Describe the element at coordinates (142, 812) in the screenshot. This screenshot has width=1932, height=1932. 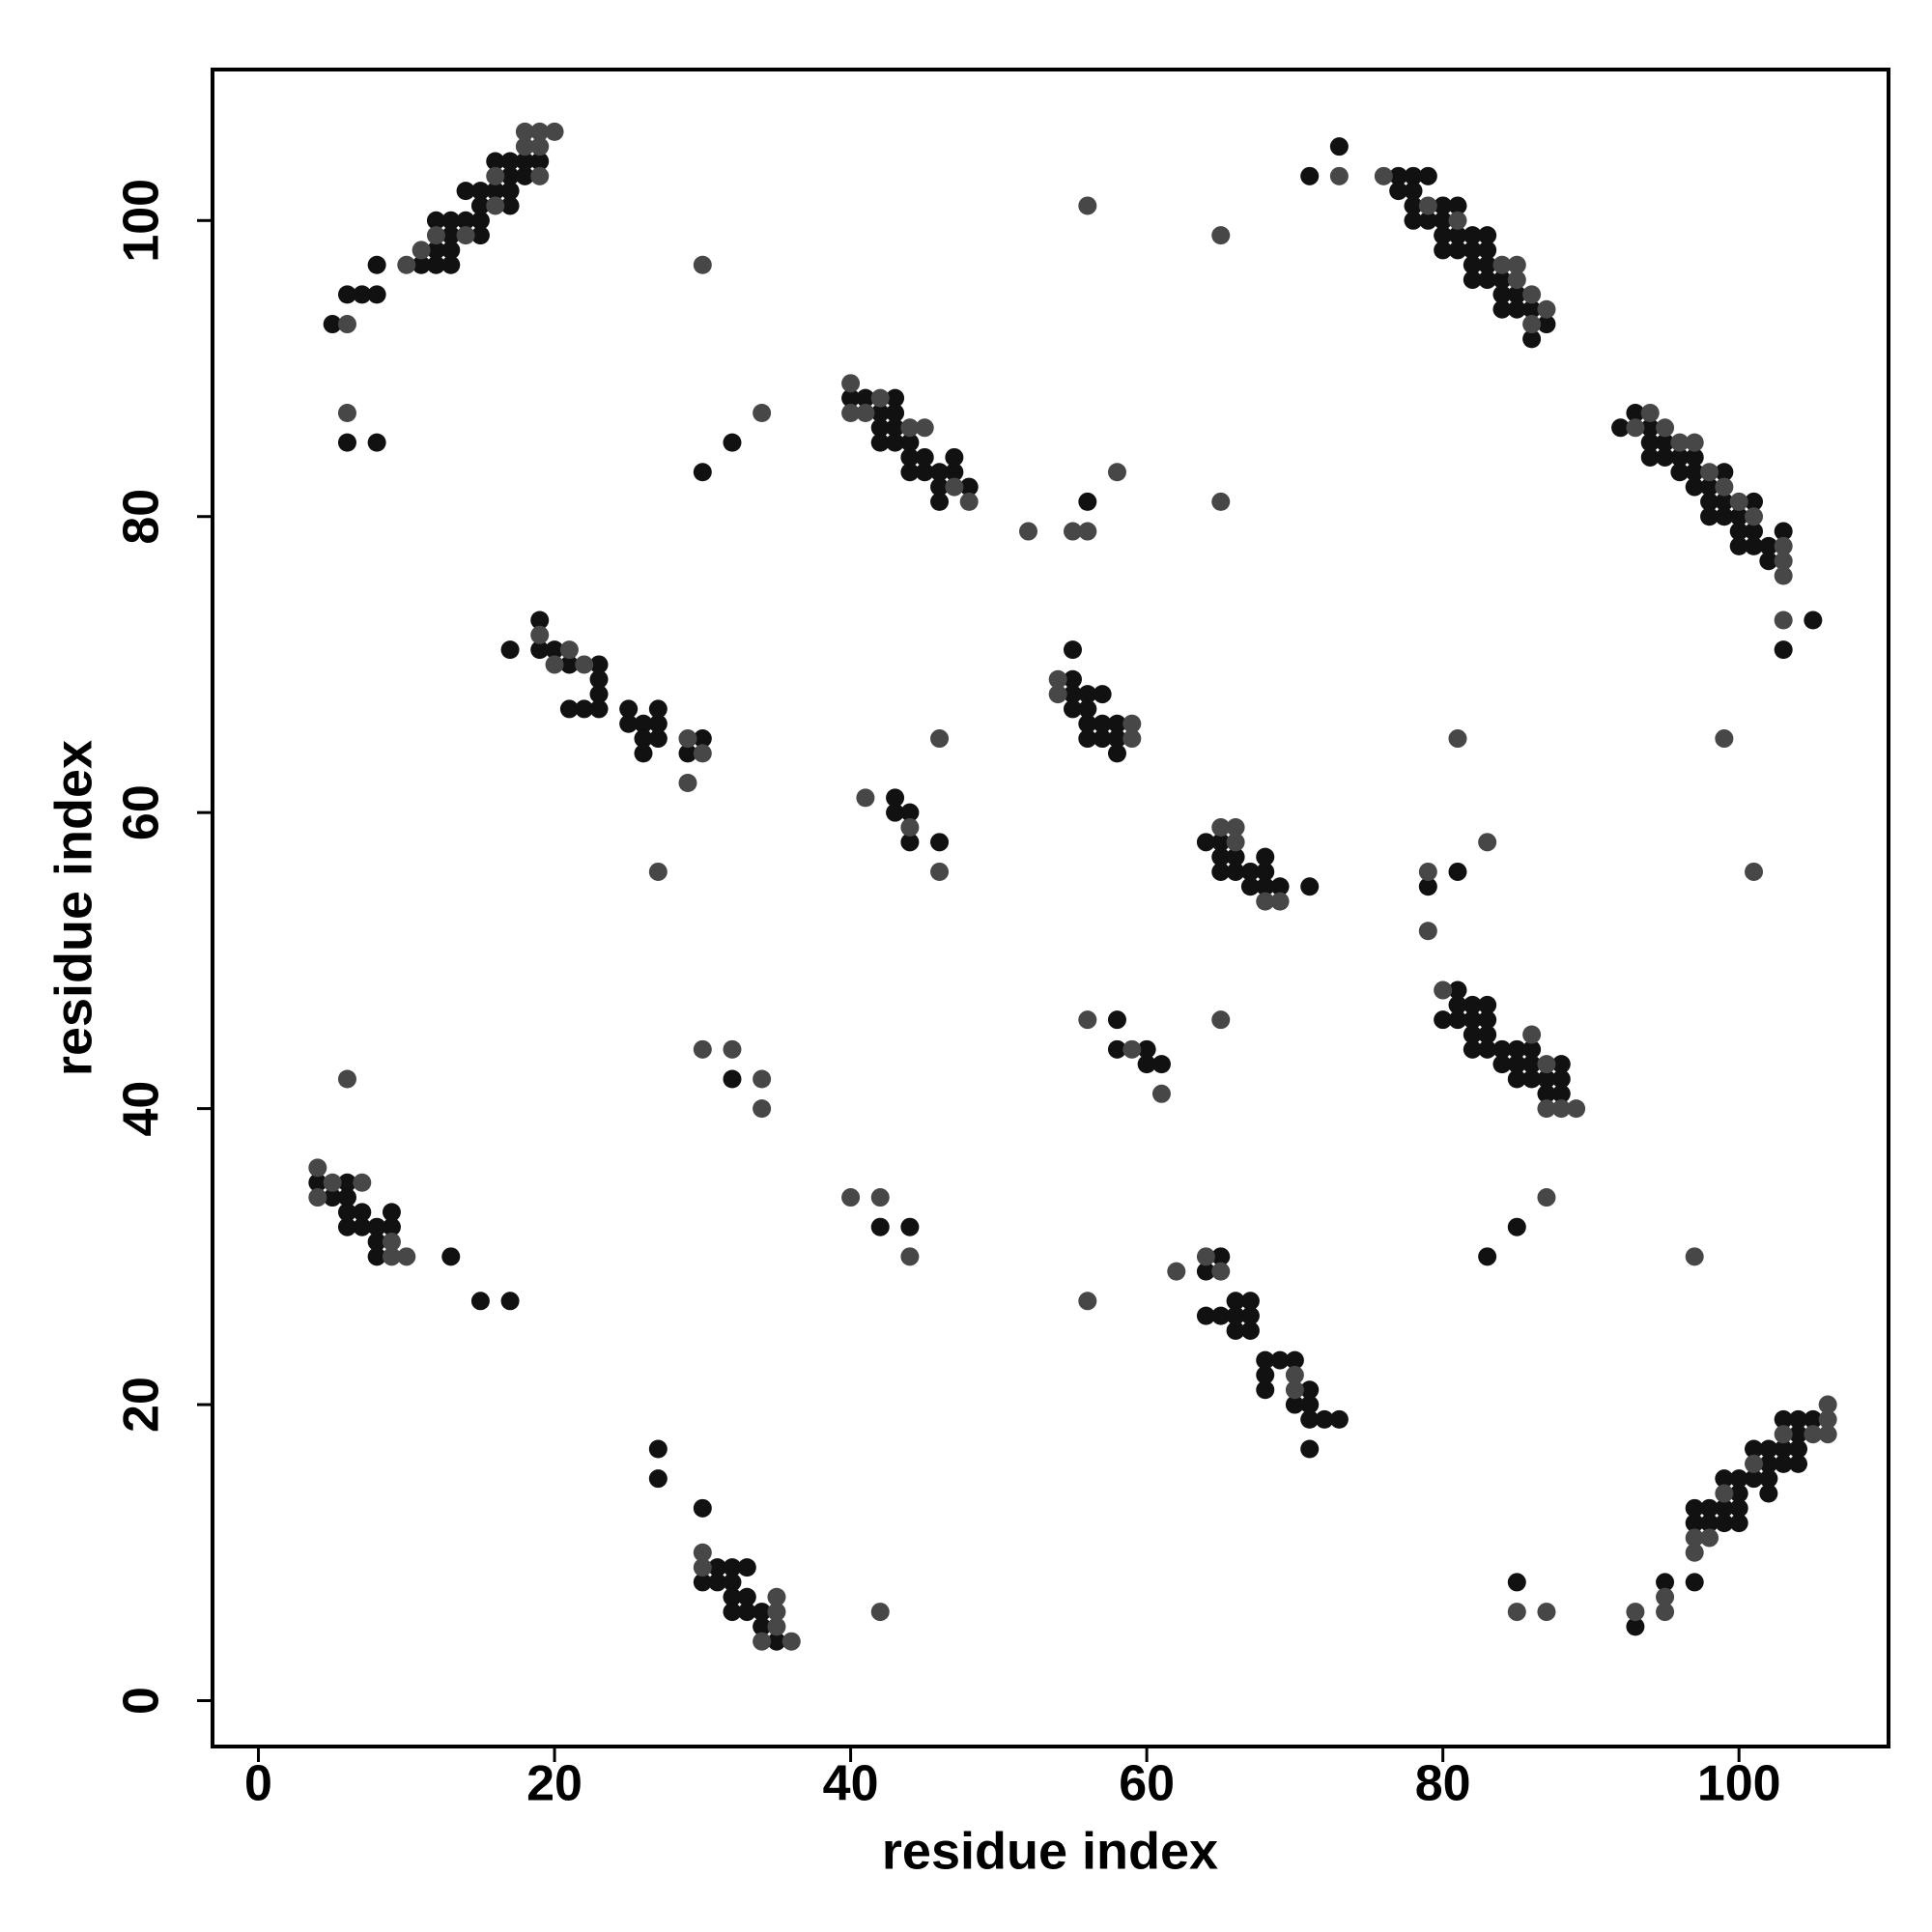
I see `y-tick-label: 60` at that location.